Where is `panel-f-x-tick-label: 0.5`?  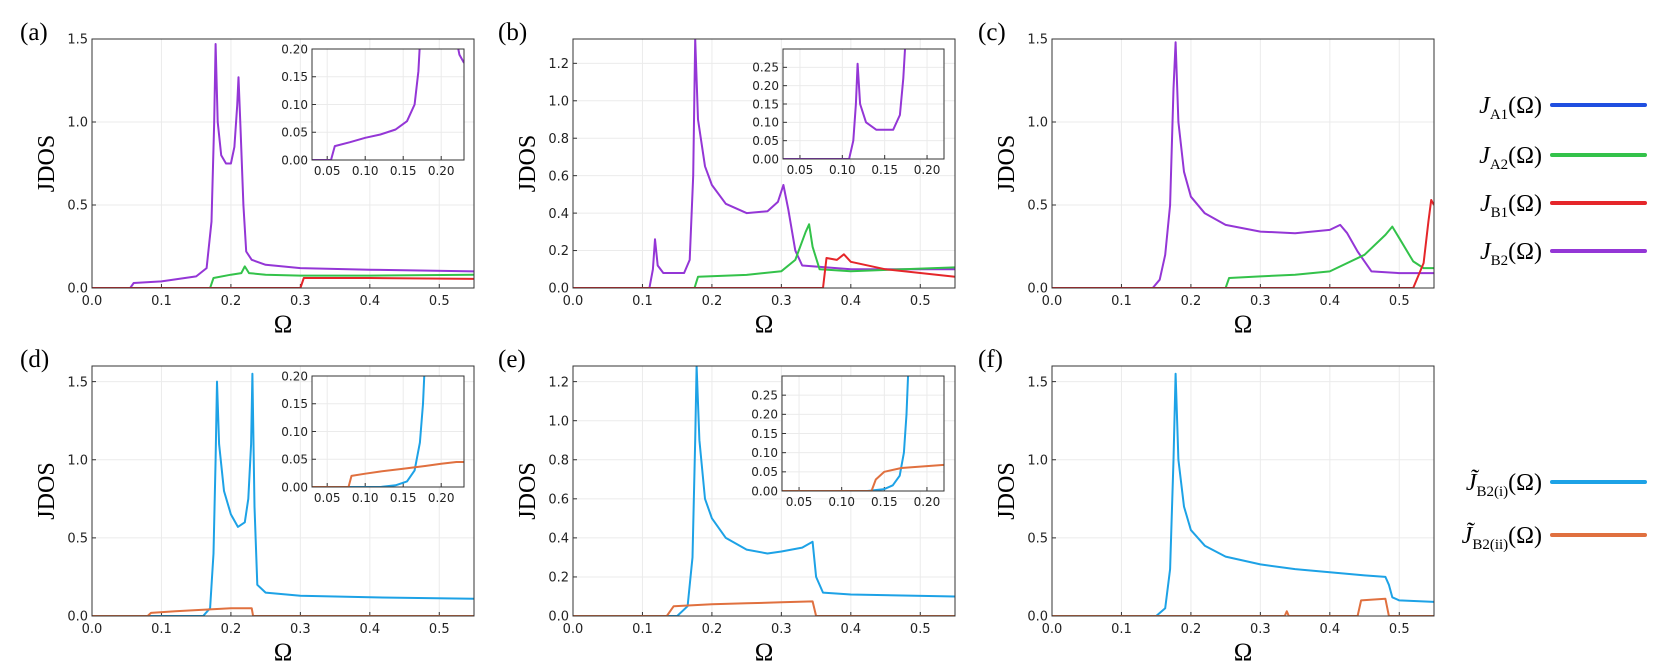 panel-f-x-tick-label: 0.5 is located at coordinates (1399, 629).